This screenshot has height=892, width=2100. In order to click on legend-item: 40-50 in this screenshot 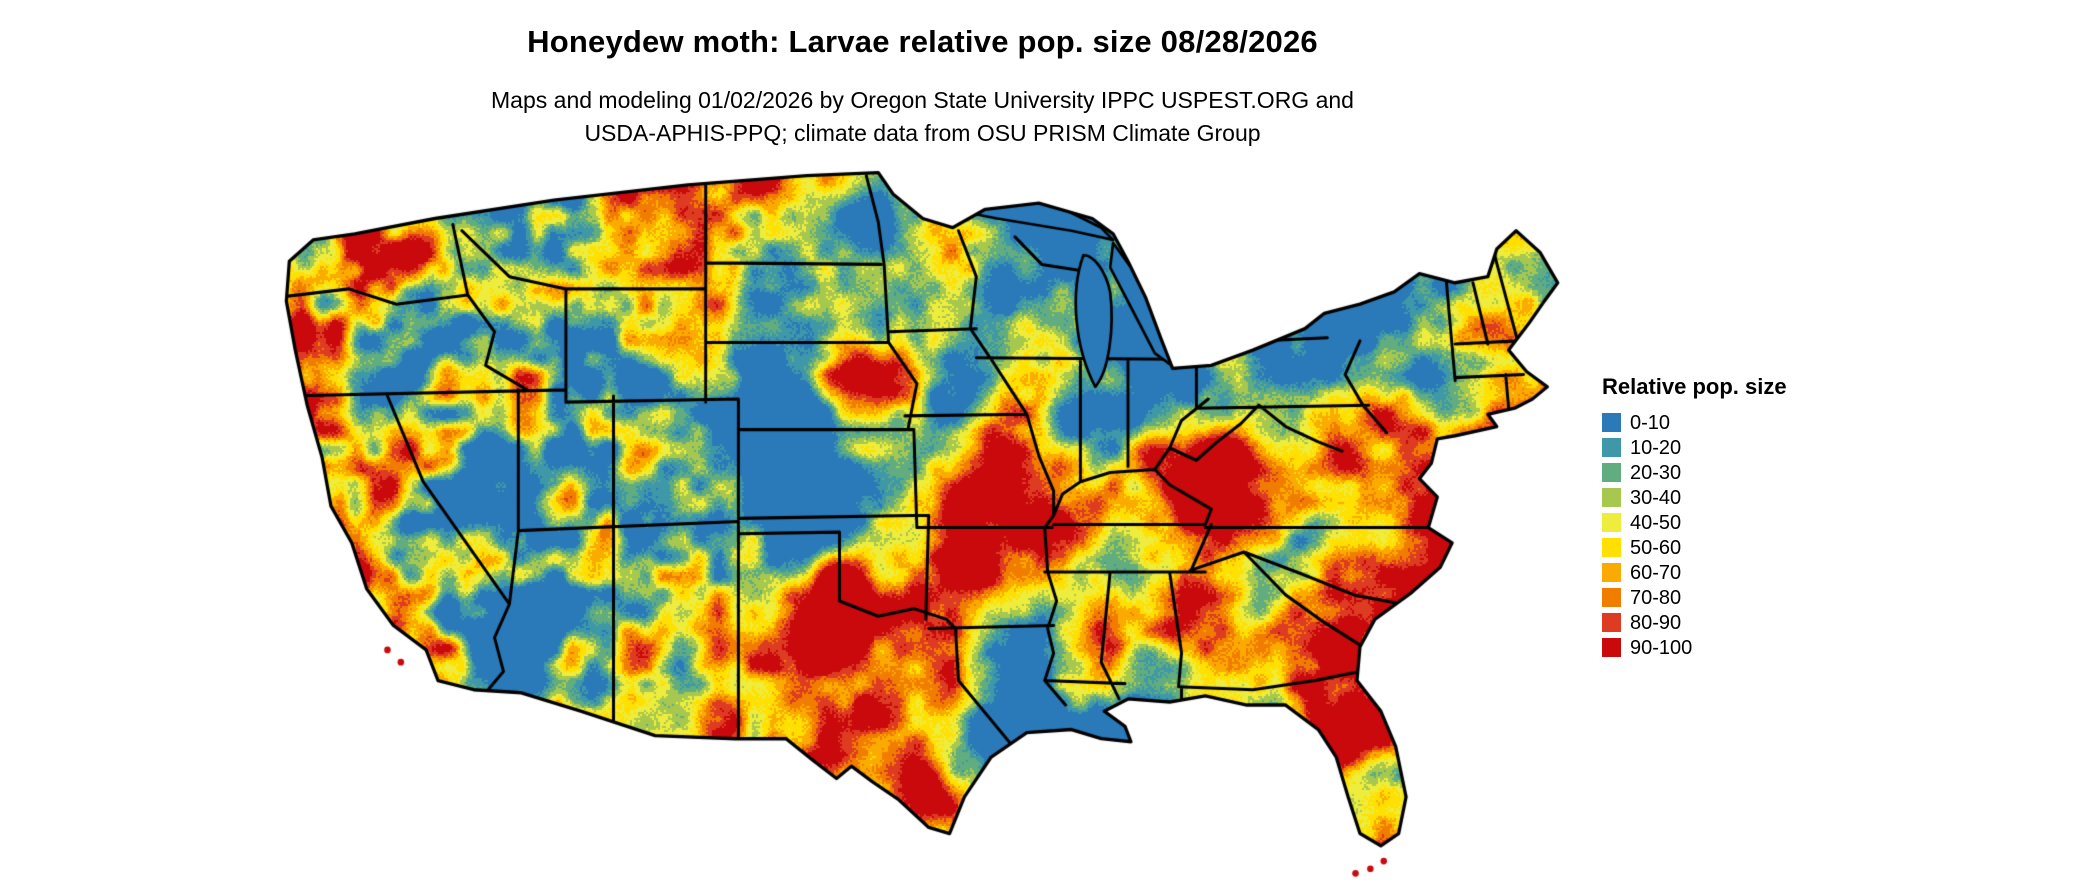, I will do `click(1694, 522)`.